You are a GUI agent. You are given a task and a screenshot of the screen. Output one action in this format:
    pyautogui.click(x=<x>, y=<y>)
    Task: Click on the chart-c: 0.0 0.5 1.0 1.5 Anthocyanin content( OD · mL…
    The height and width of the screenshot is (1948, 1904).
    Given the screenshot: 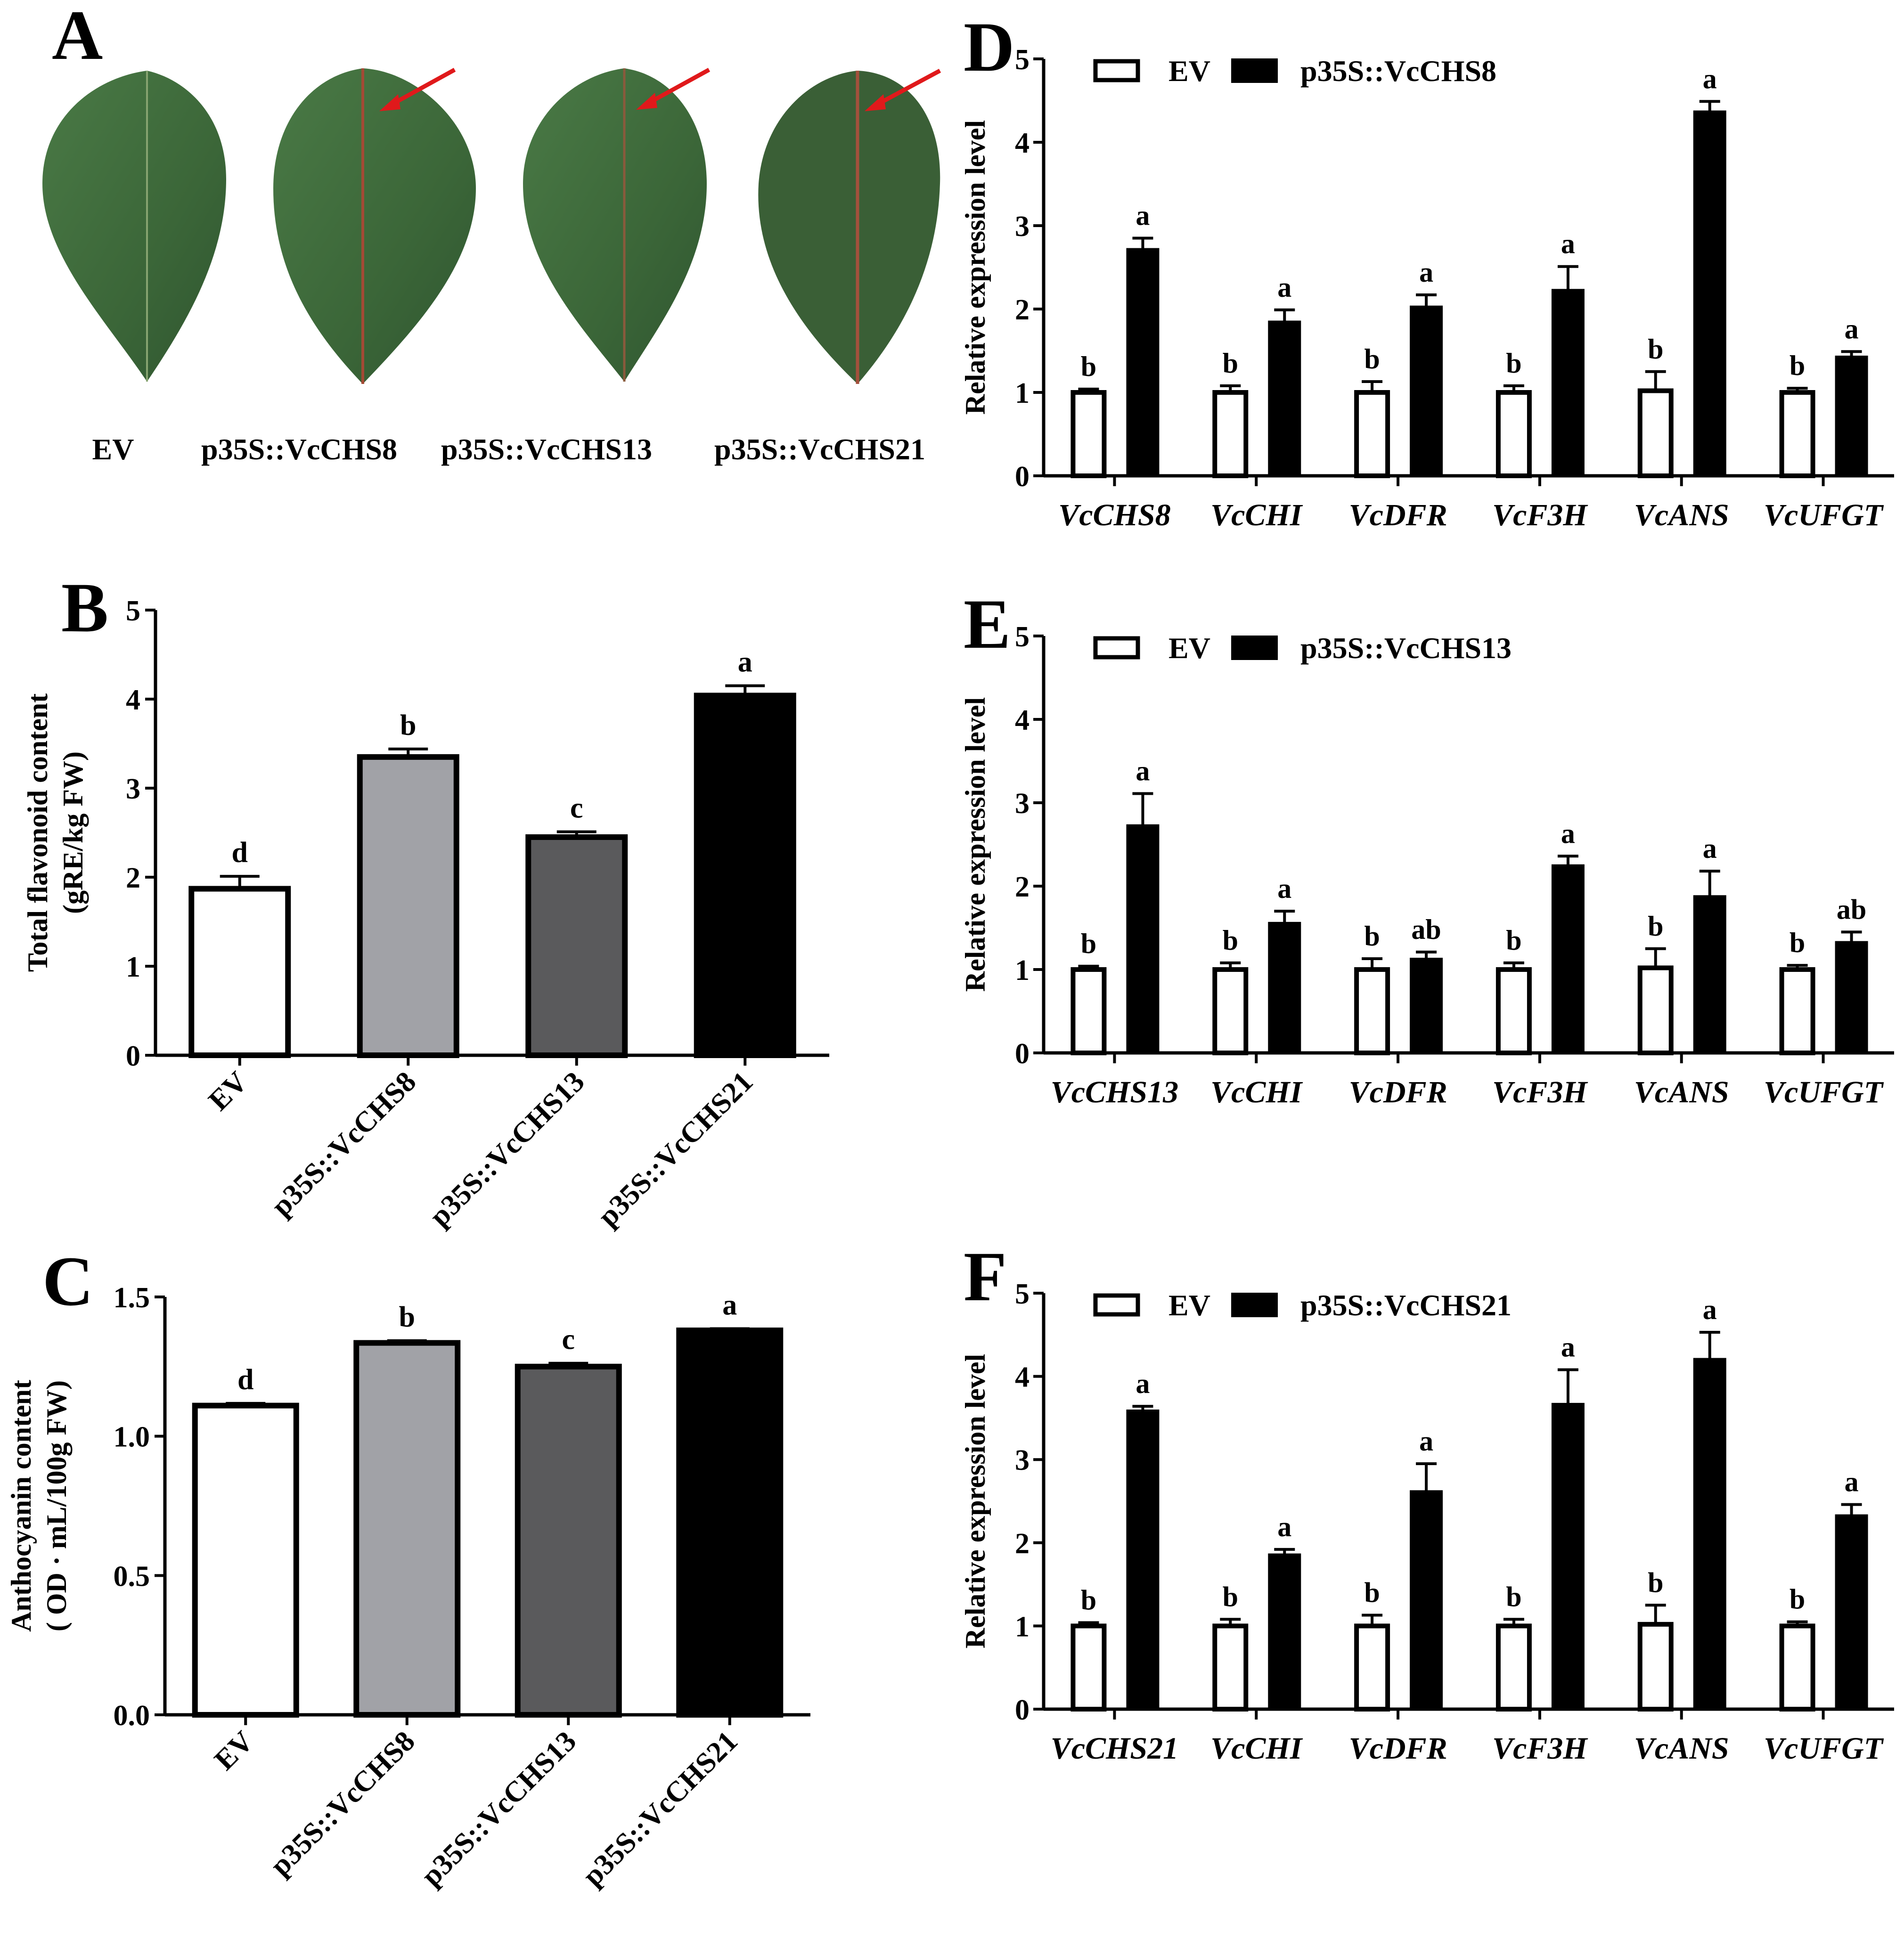 What is the action you would take?
    pyautogui.click(x=408, y=1587)
    